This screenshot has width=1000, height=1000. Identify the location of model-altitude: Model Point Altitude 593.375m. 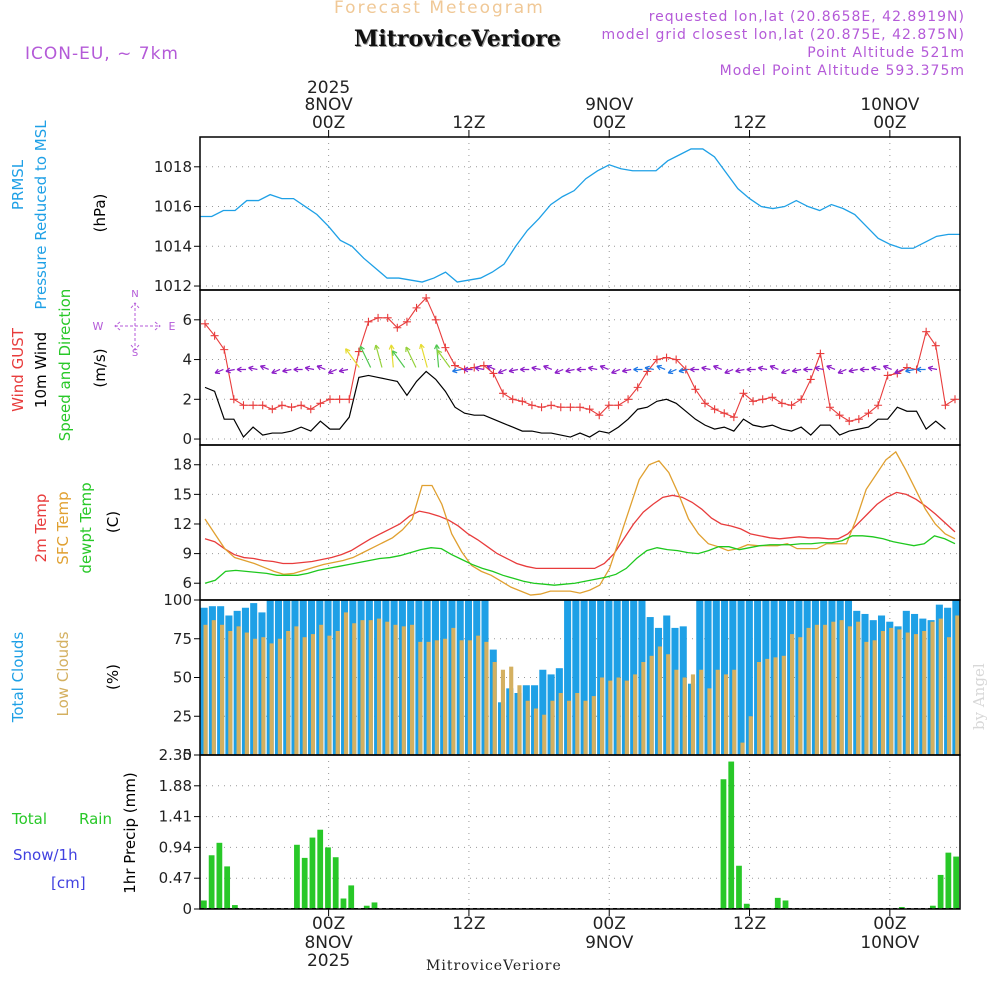
(842, 71).